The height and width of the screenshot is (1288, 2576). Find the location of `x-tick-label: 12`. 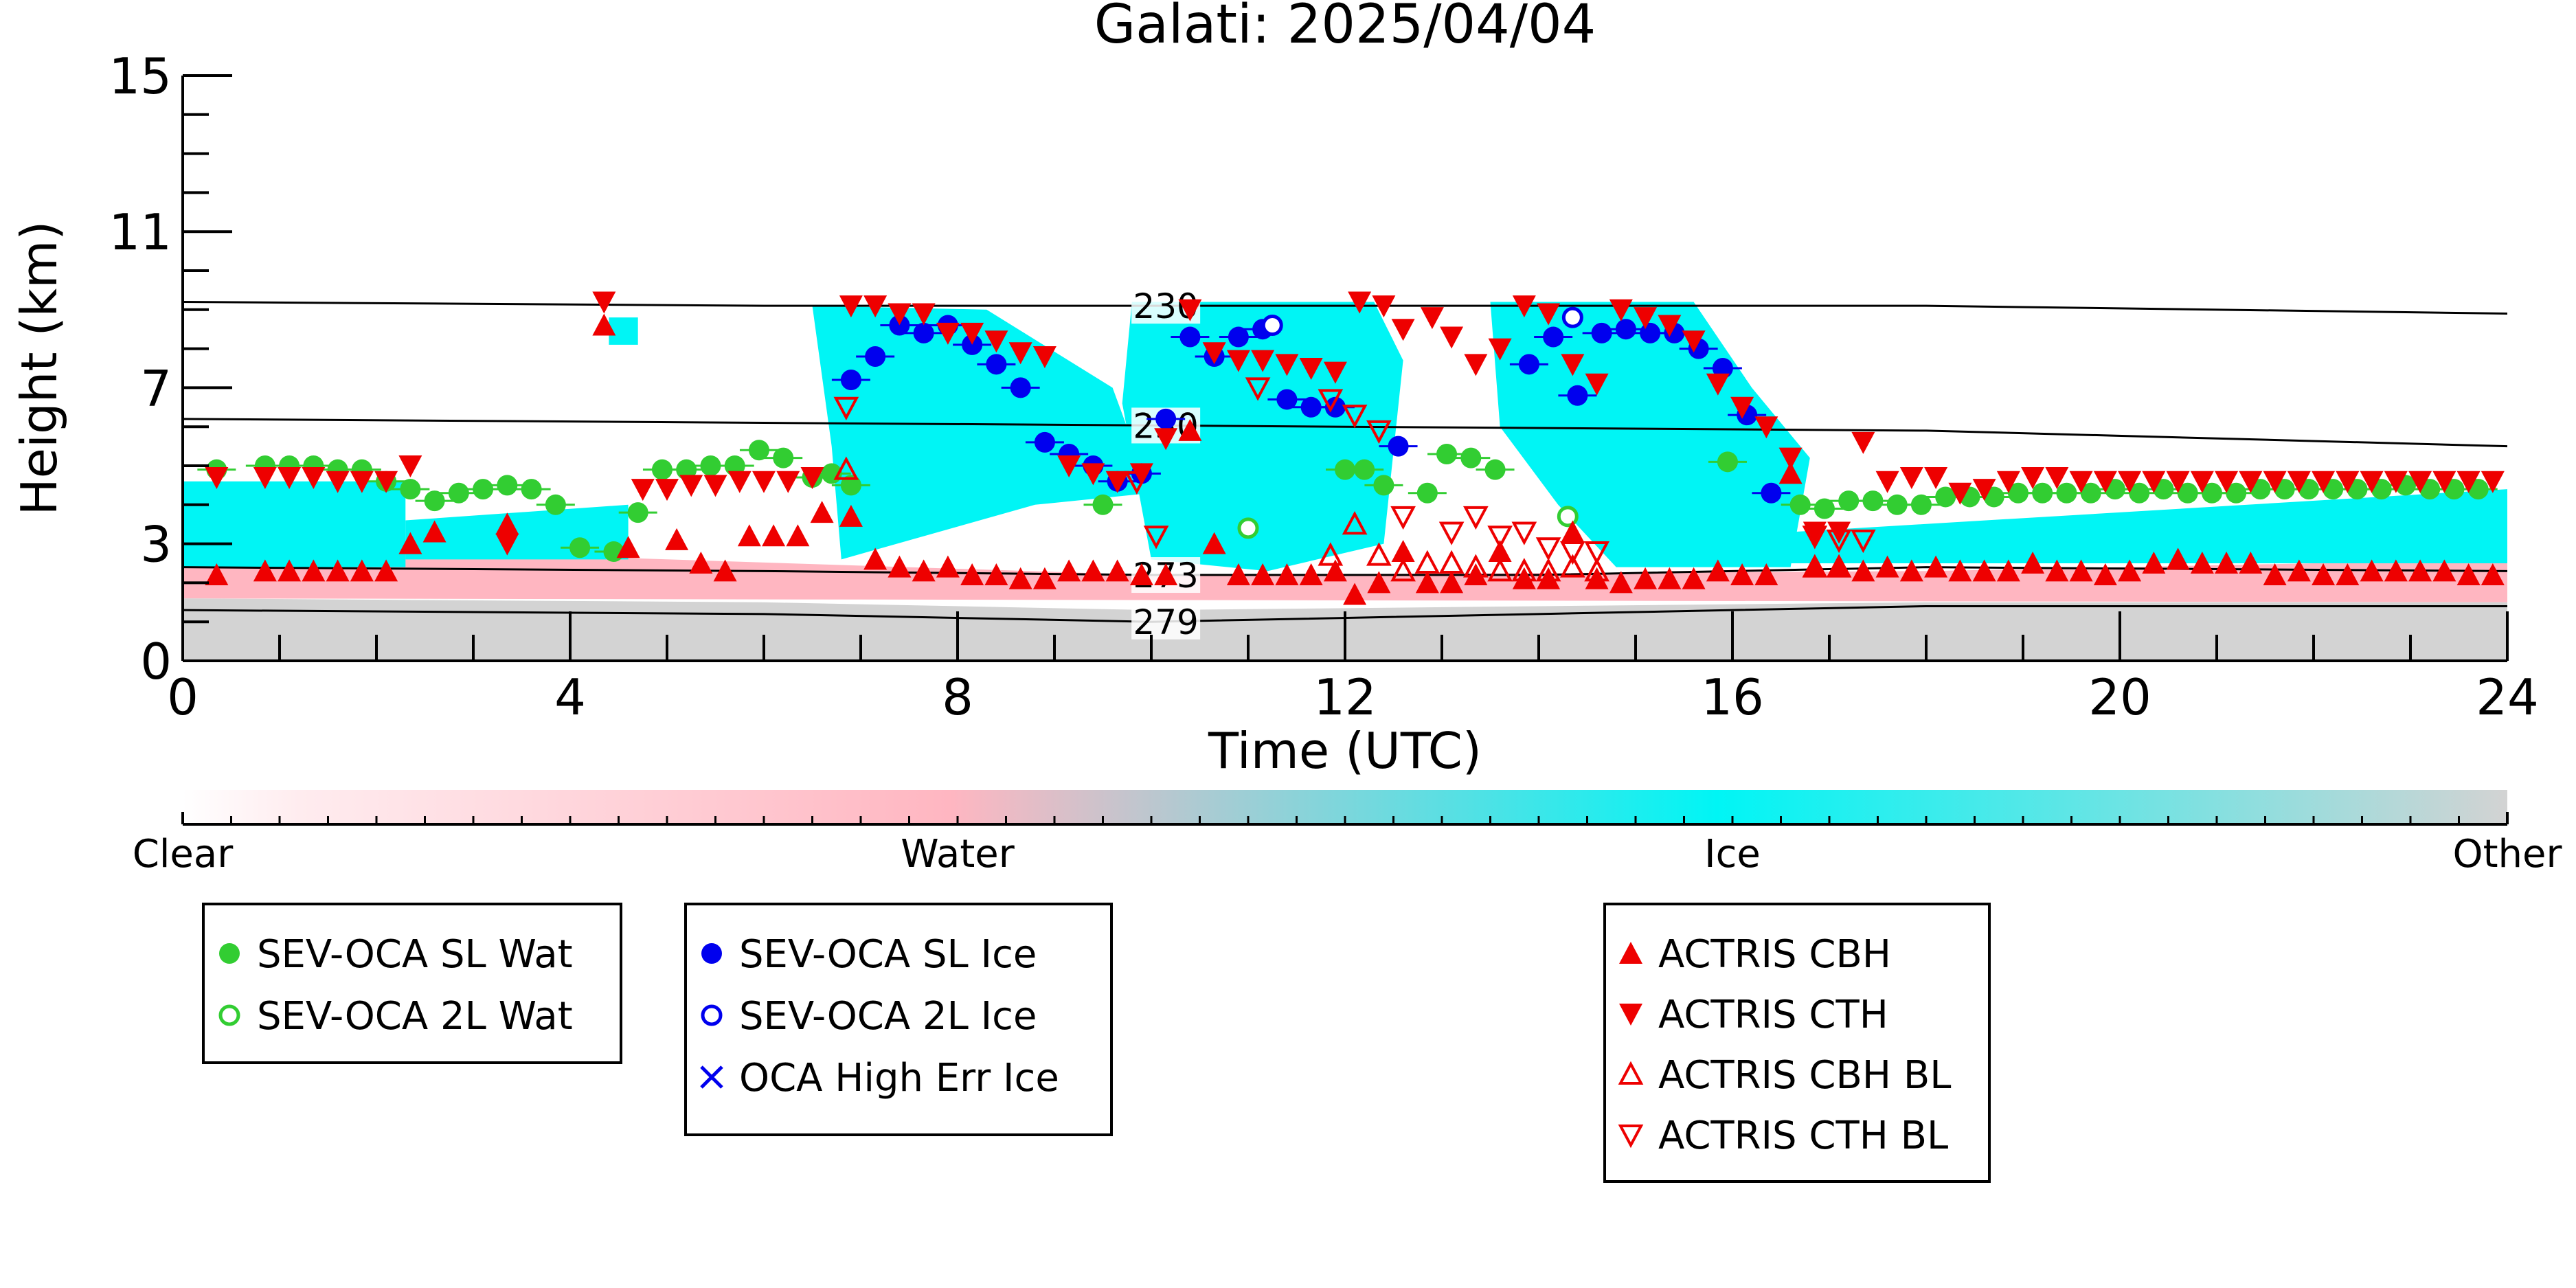

x-tick-label: 12 is located at coordinates (1345, 697).